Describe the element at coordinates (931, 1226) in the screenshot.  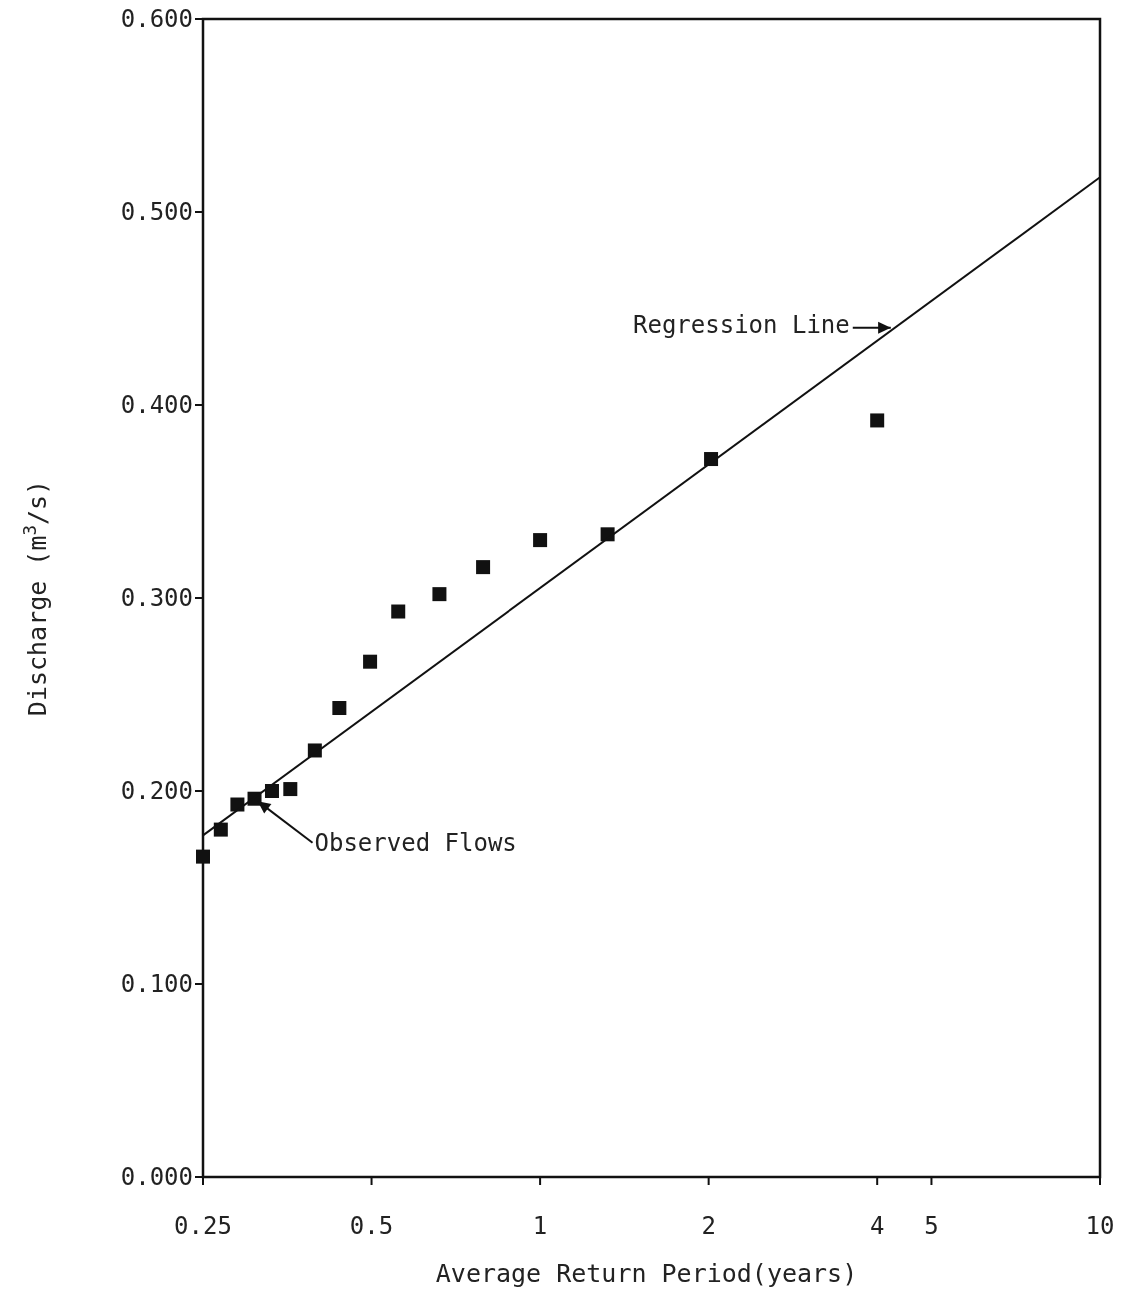
I see `x-tick-label: 5` at that location.